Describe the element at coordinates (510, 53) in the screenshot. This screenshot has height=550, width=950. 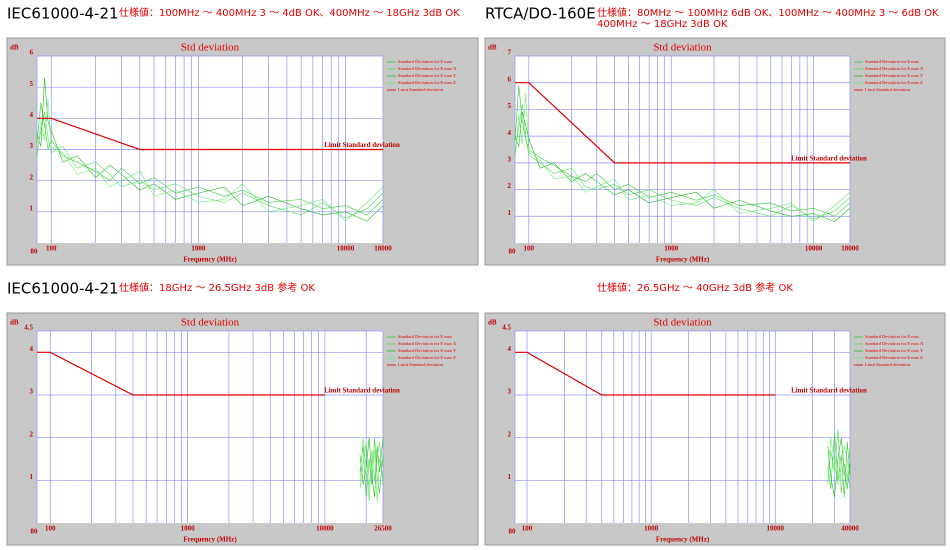
I see `y-tick-label: 7` at that location.